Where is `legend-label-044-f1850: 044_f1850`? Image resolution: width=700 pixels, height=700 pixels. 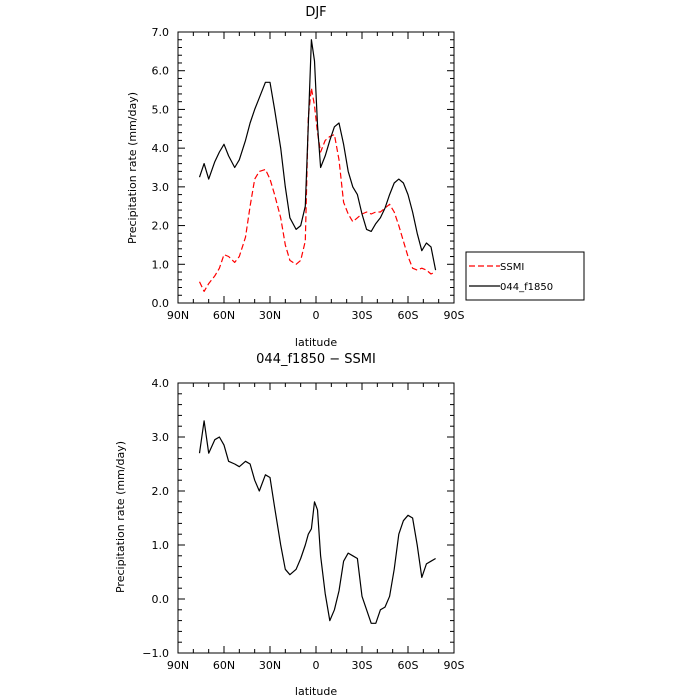
legend-label-044-f1850: 044_f1850 is located at coordinates (526, 287).